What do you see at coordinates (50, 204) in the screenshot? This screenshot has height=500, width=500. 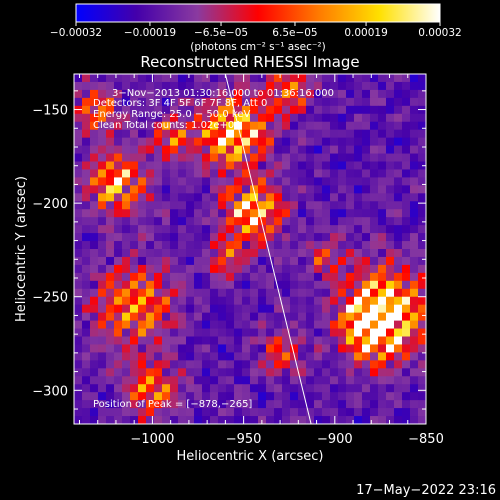 I see `y-tick-label: −200` at bounding box center [50, 204].